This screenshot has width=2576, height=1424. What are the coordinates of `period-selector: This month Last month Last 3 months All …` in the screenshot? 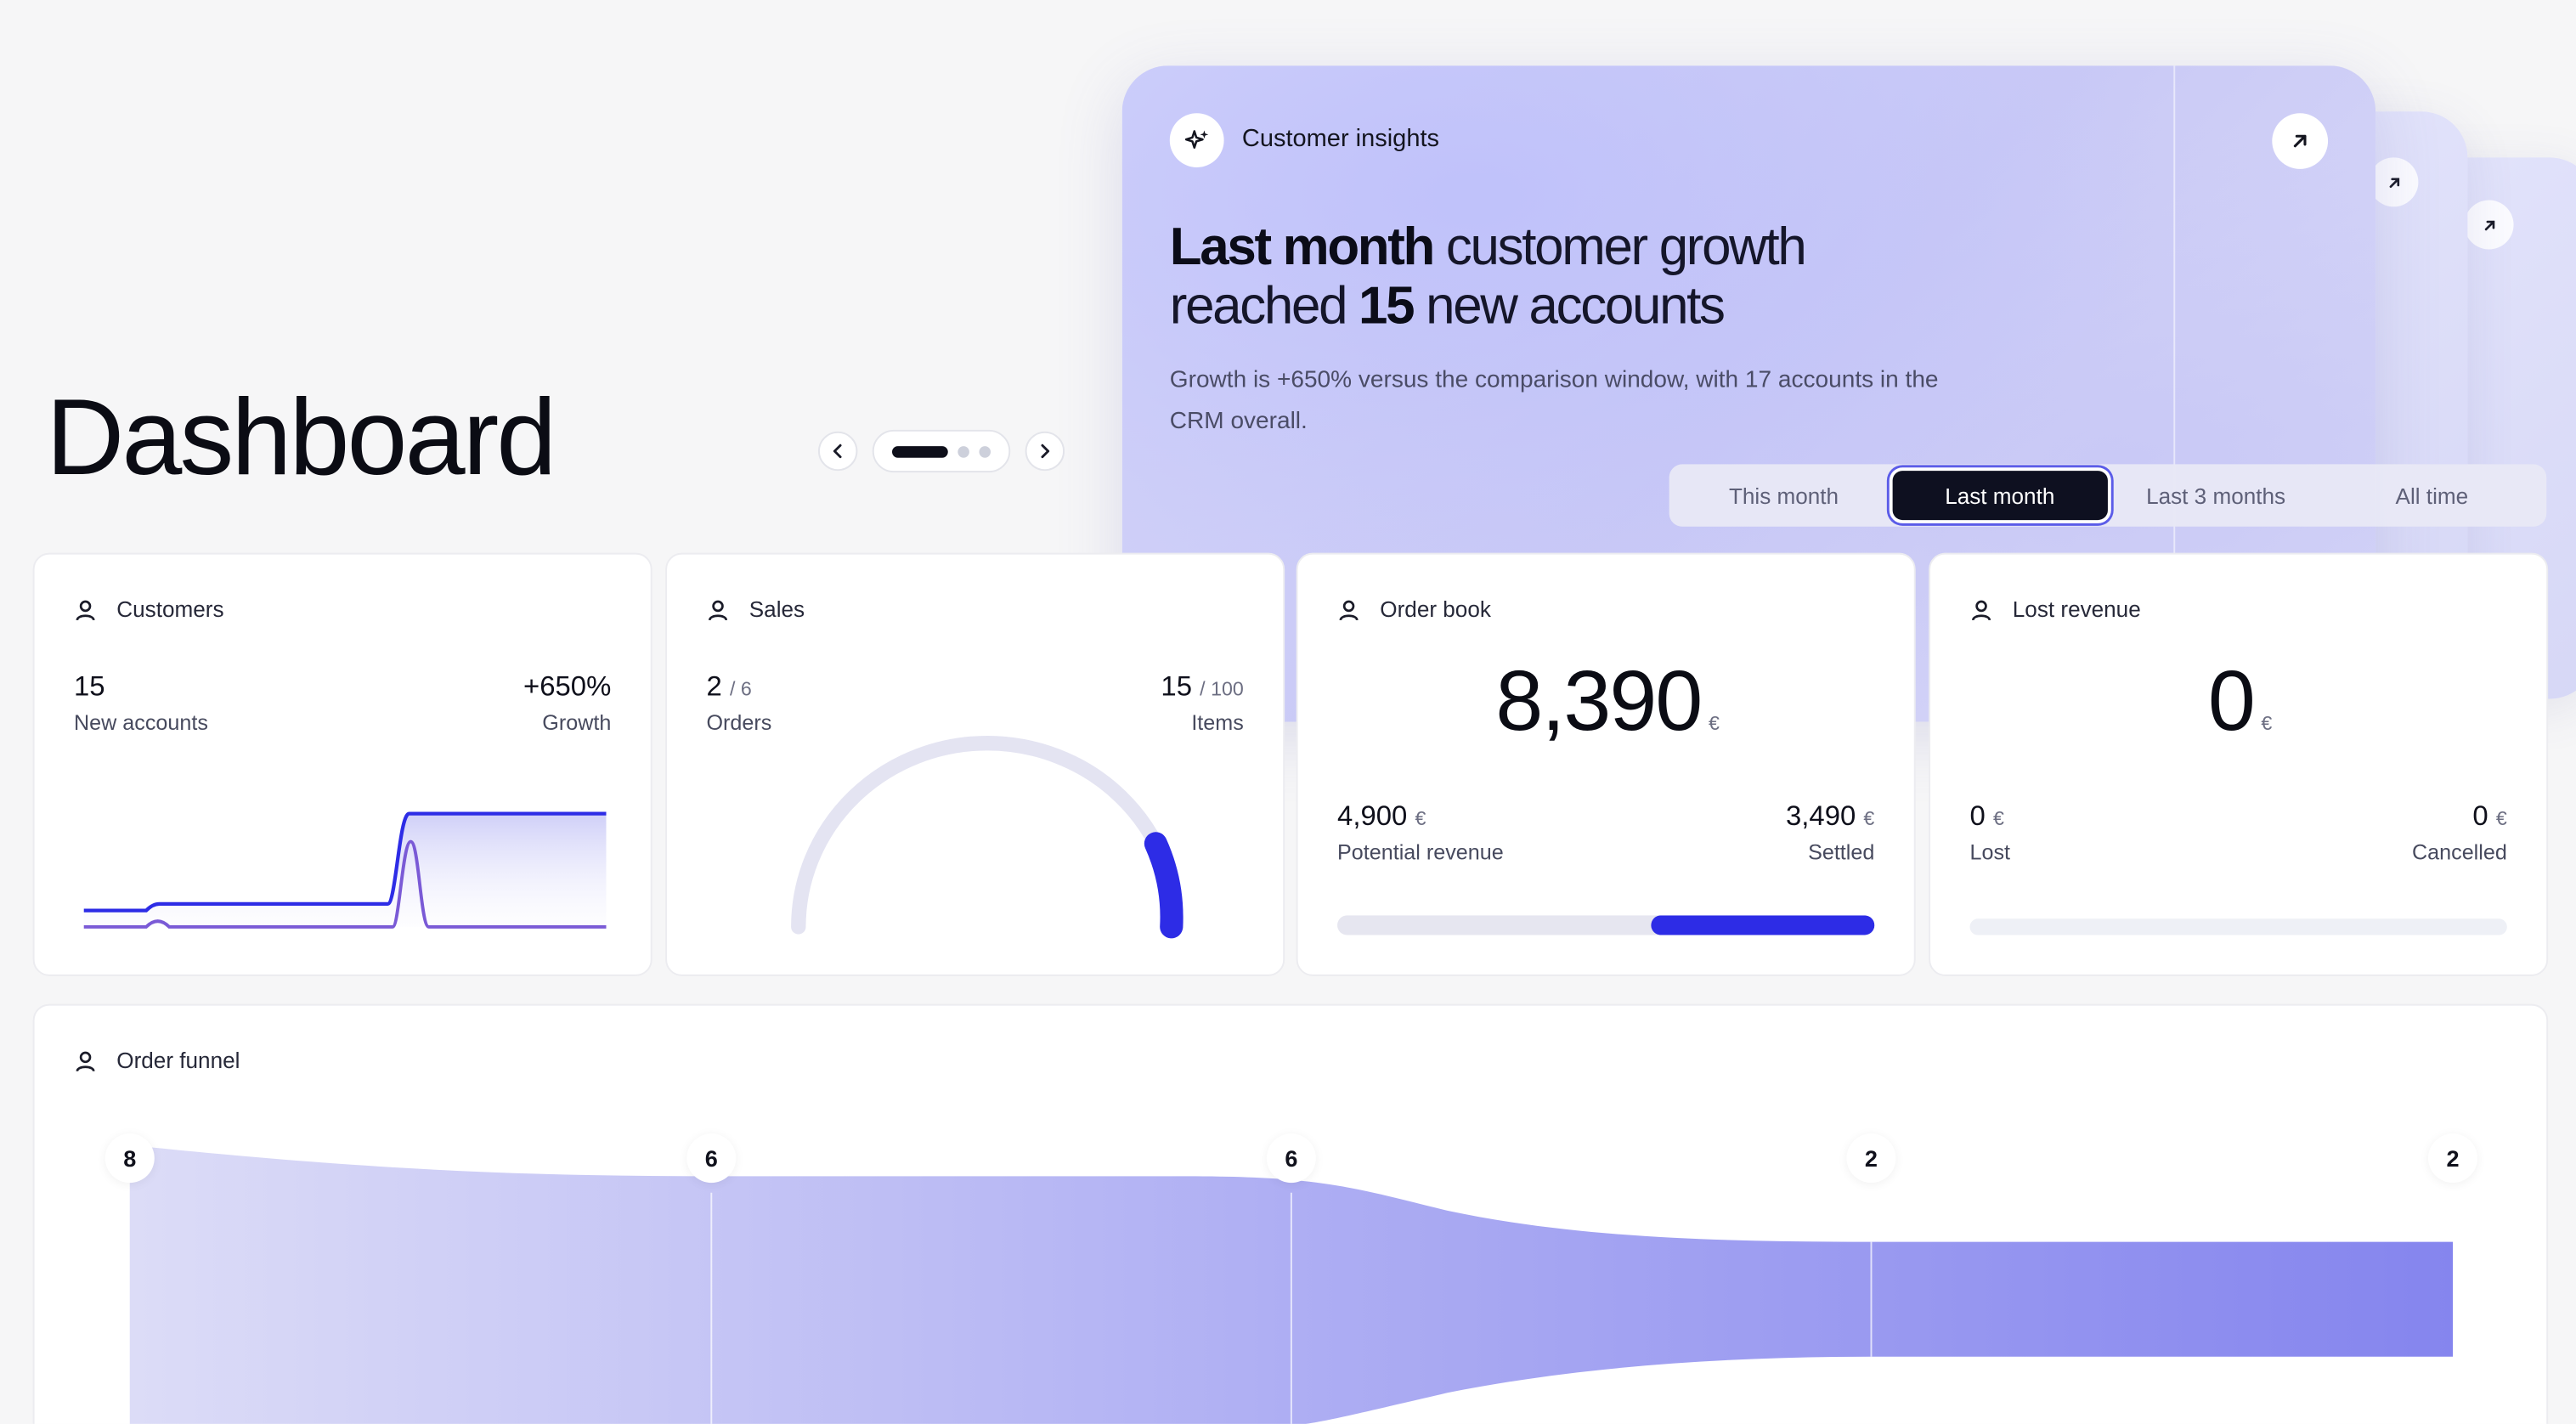 It's located at (2108, 495).